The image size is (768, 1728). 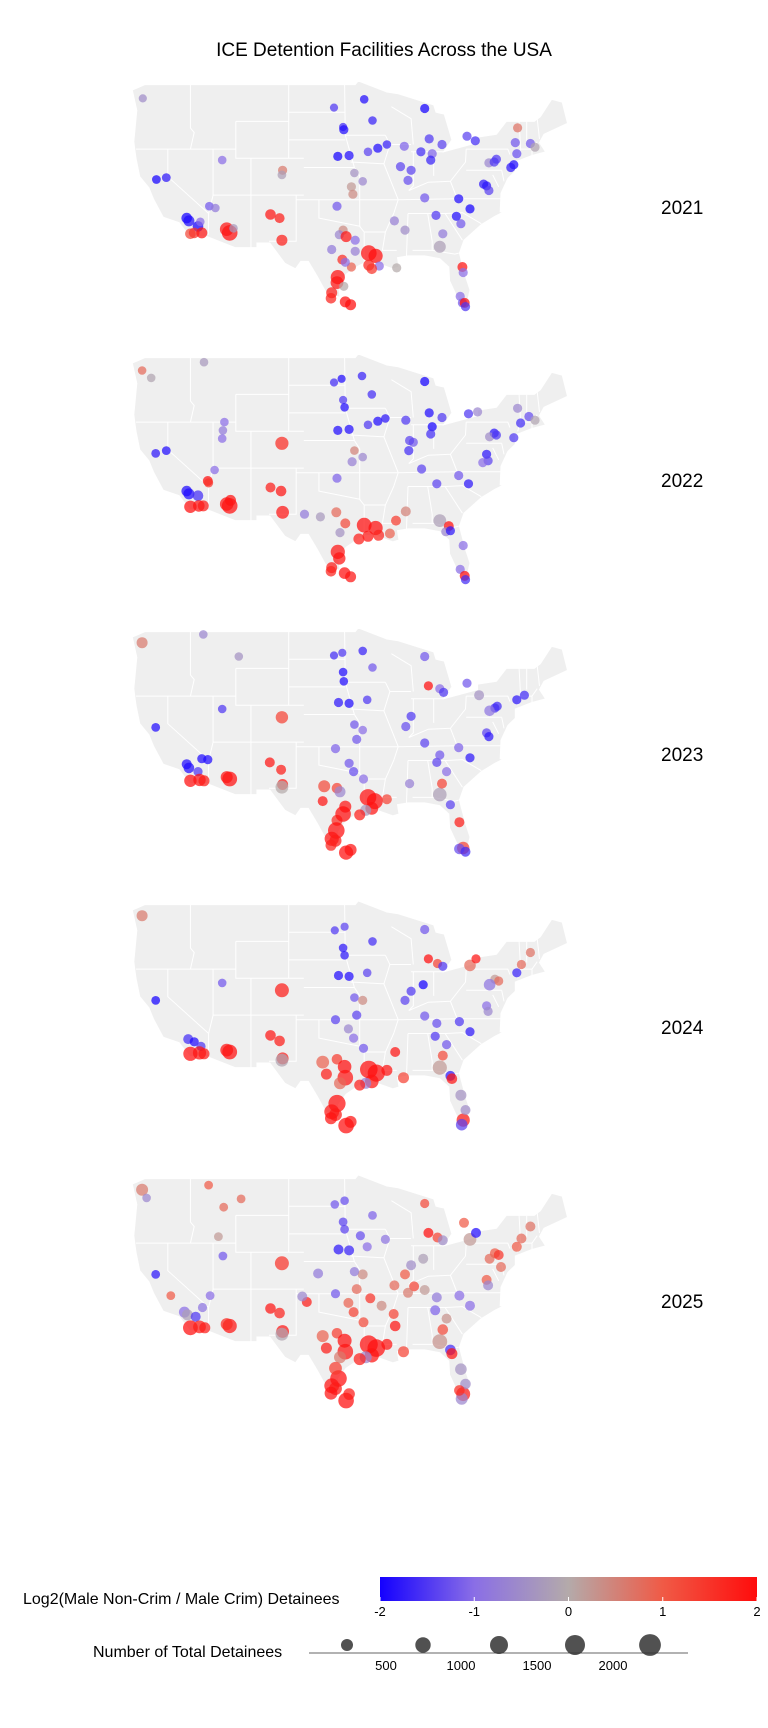 I want to click on color-tick-label: 1, so click(x=663, y=1611).